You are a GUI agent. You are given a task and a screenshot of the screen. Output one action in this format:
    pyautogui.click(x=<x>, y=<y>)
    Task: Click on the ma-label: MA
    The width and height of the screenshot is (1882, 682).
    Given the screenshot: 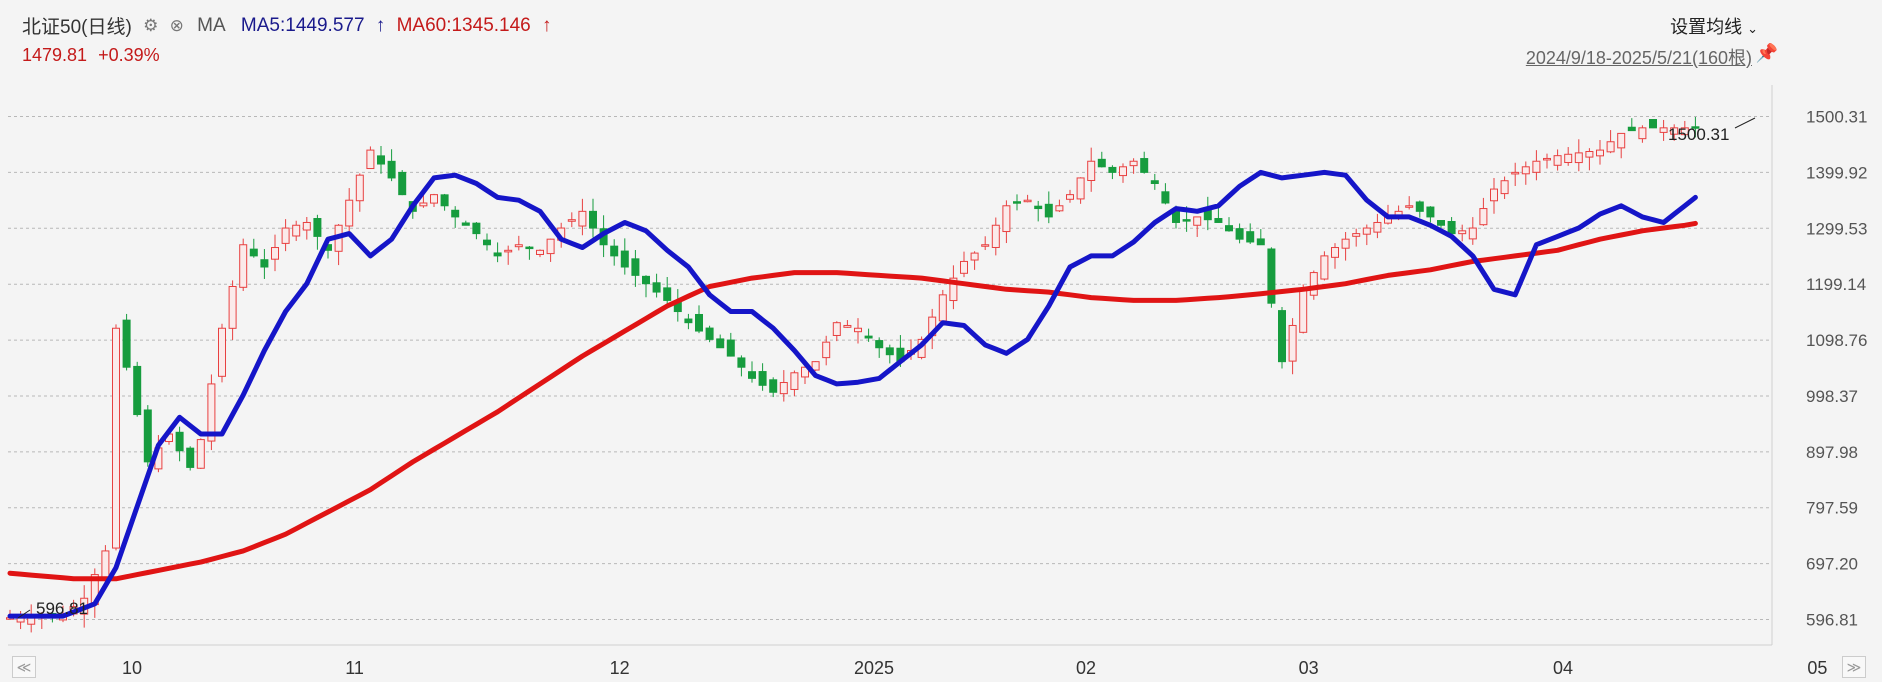 What is the action you would take?
    pyautogui.click(x=211, y=25)
    